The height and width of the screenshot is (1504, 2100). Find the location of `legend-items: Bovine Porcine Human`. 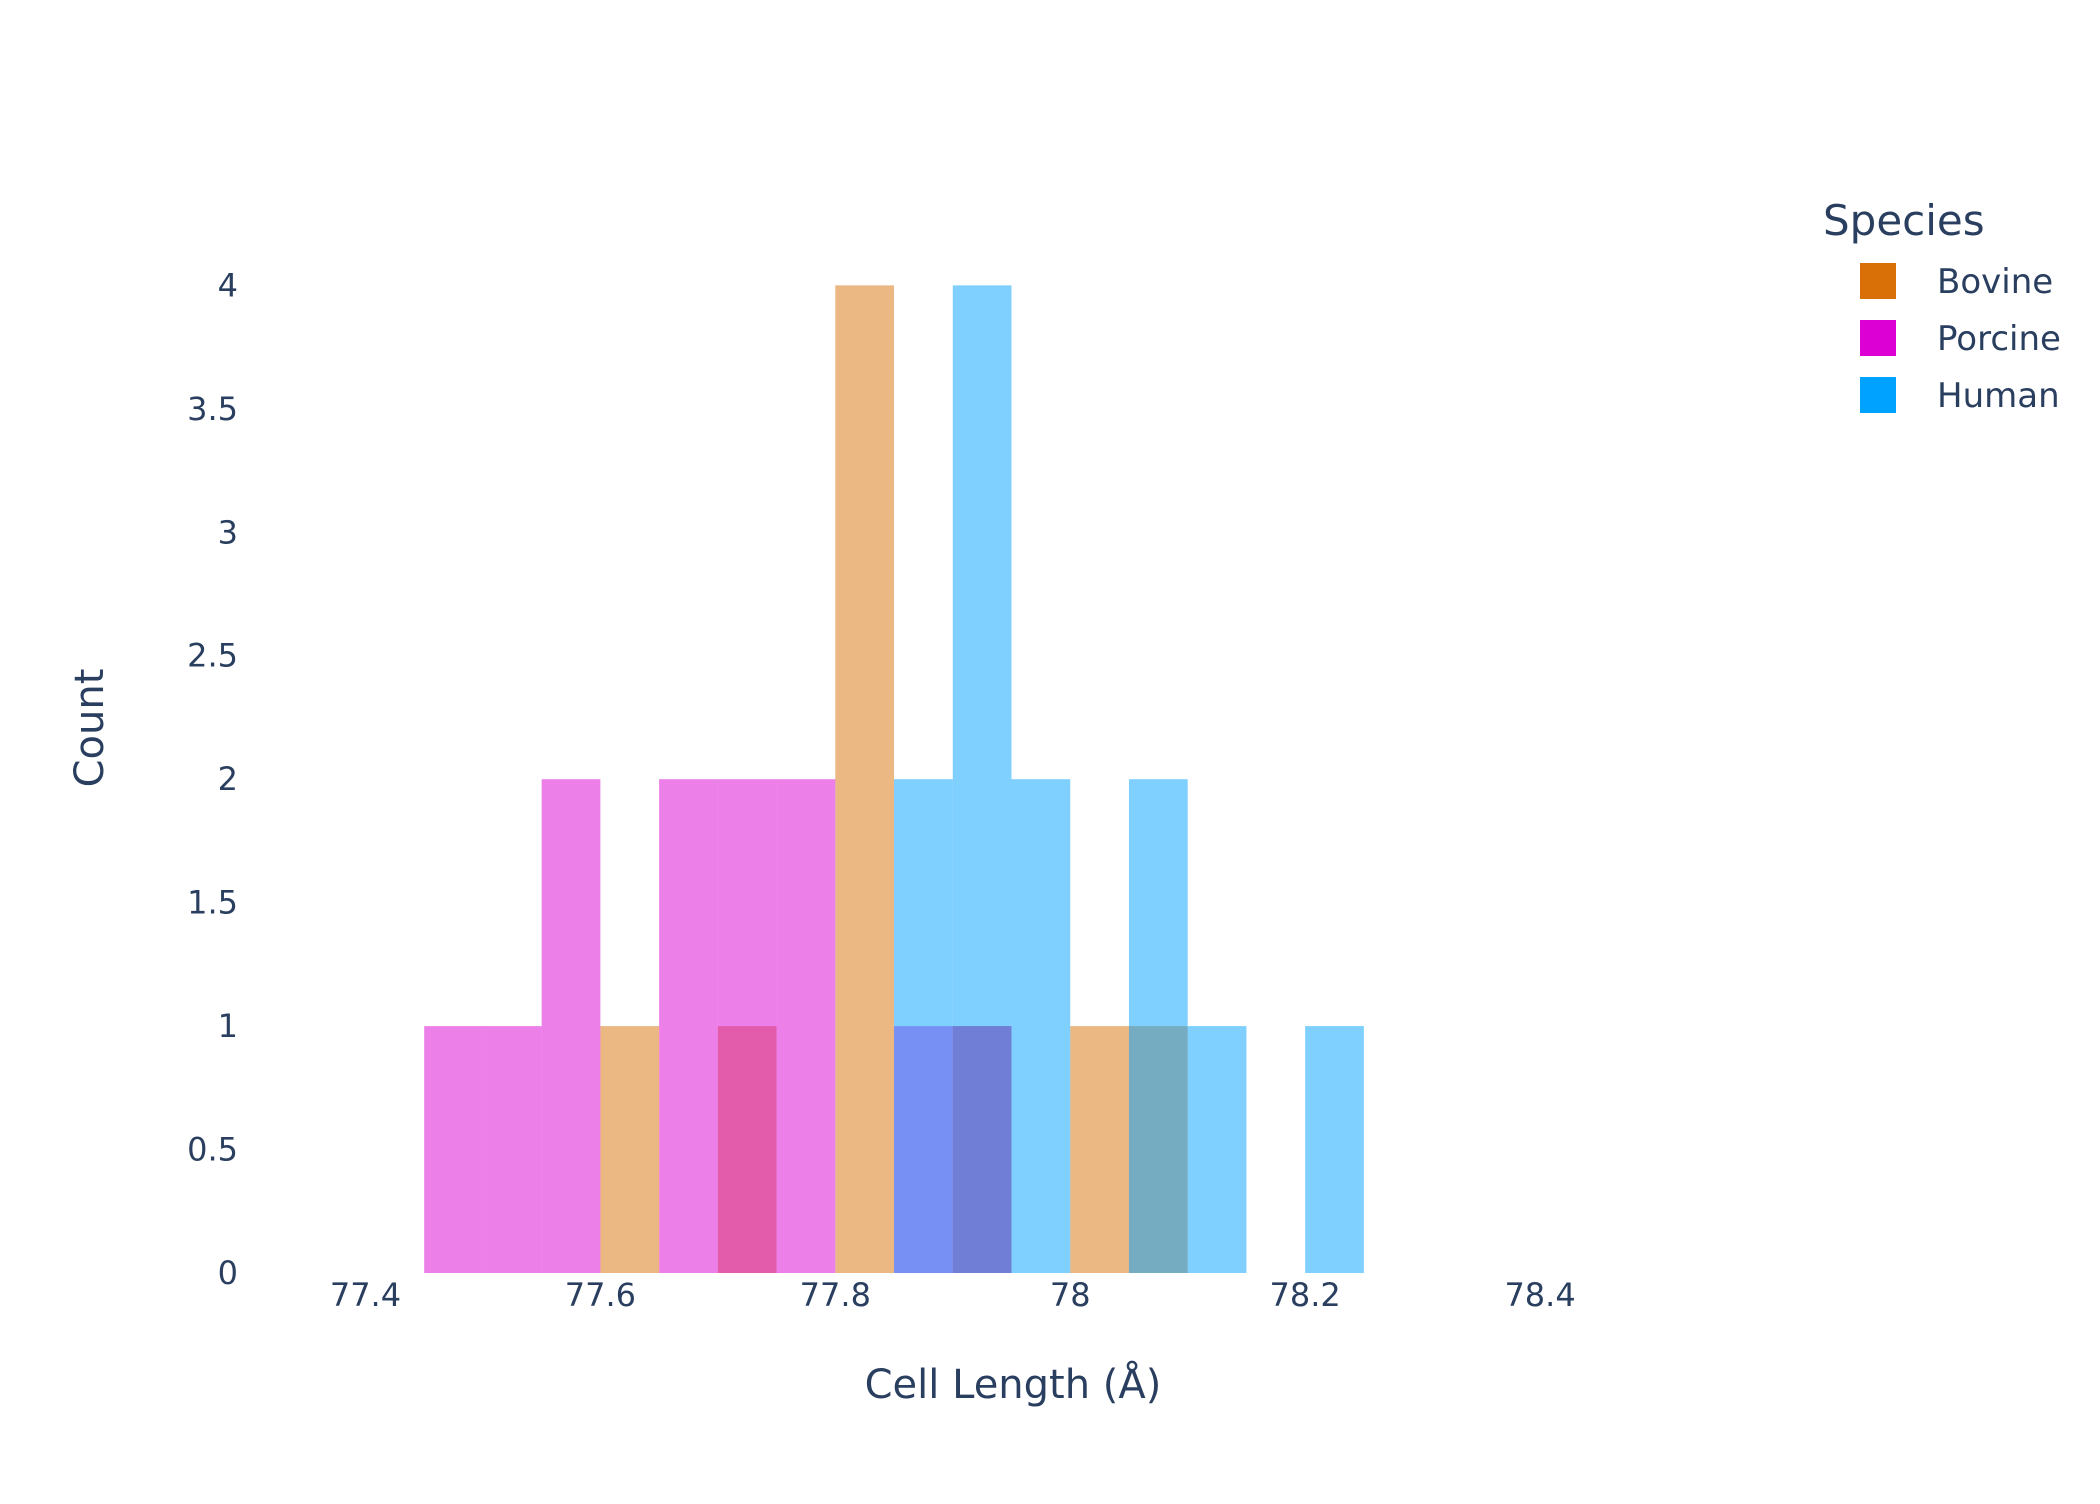

legend-items: Bovine Porcine Human is located at coordinates (1960, 339).